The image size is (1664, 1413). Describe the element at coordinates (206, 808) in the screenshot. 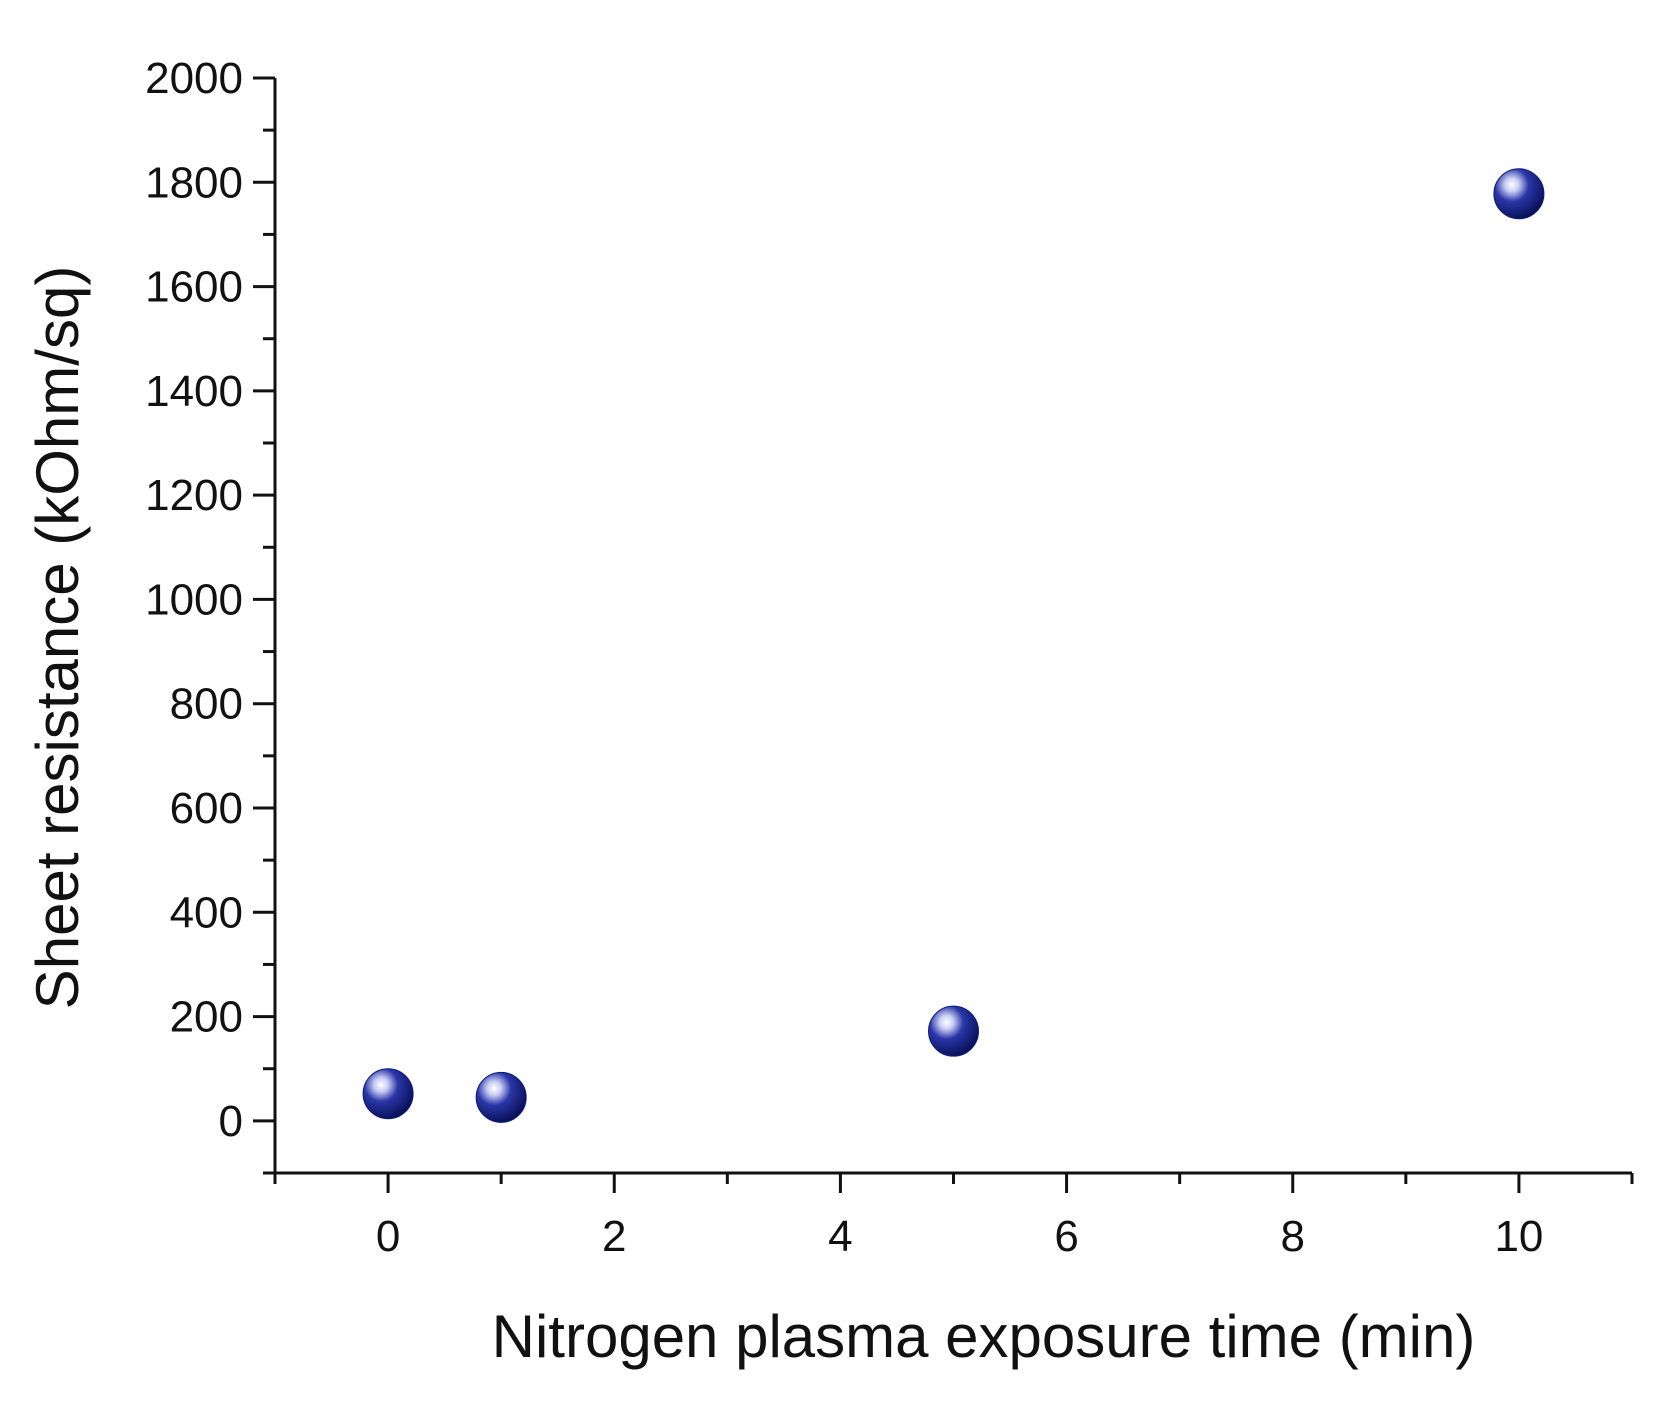

I see `y-tick-label: 600` at that location.